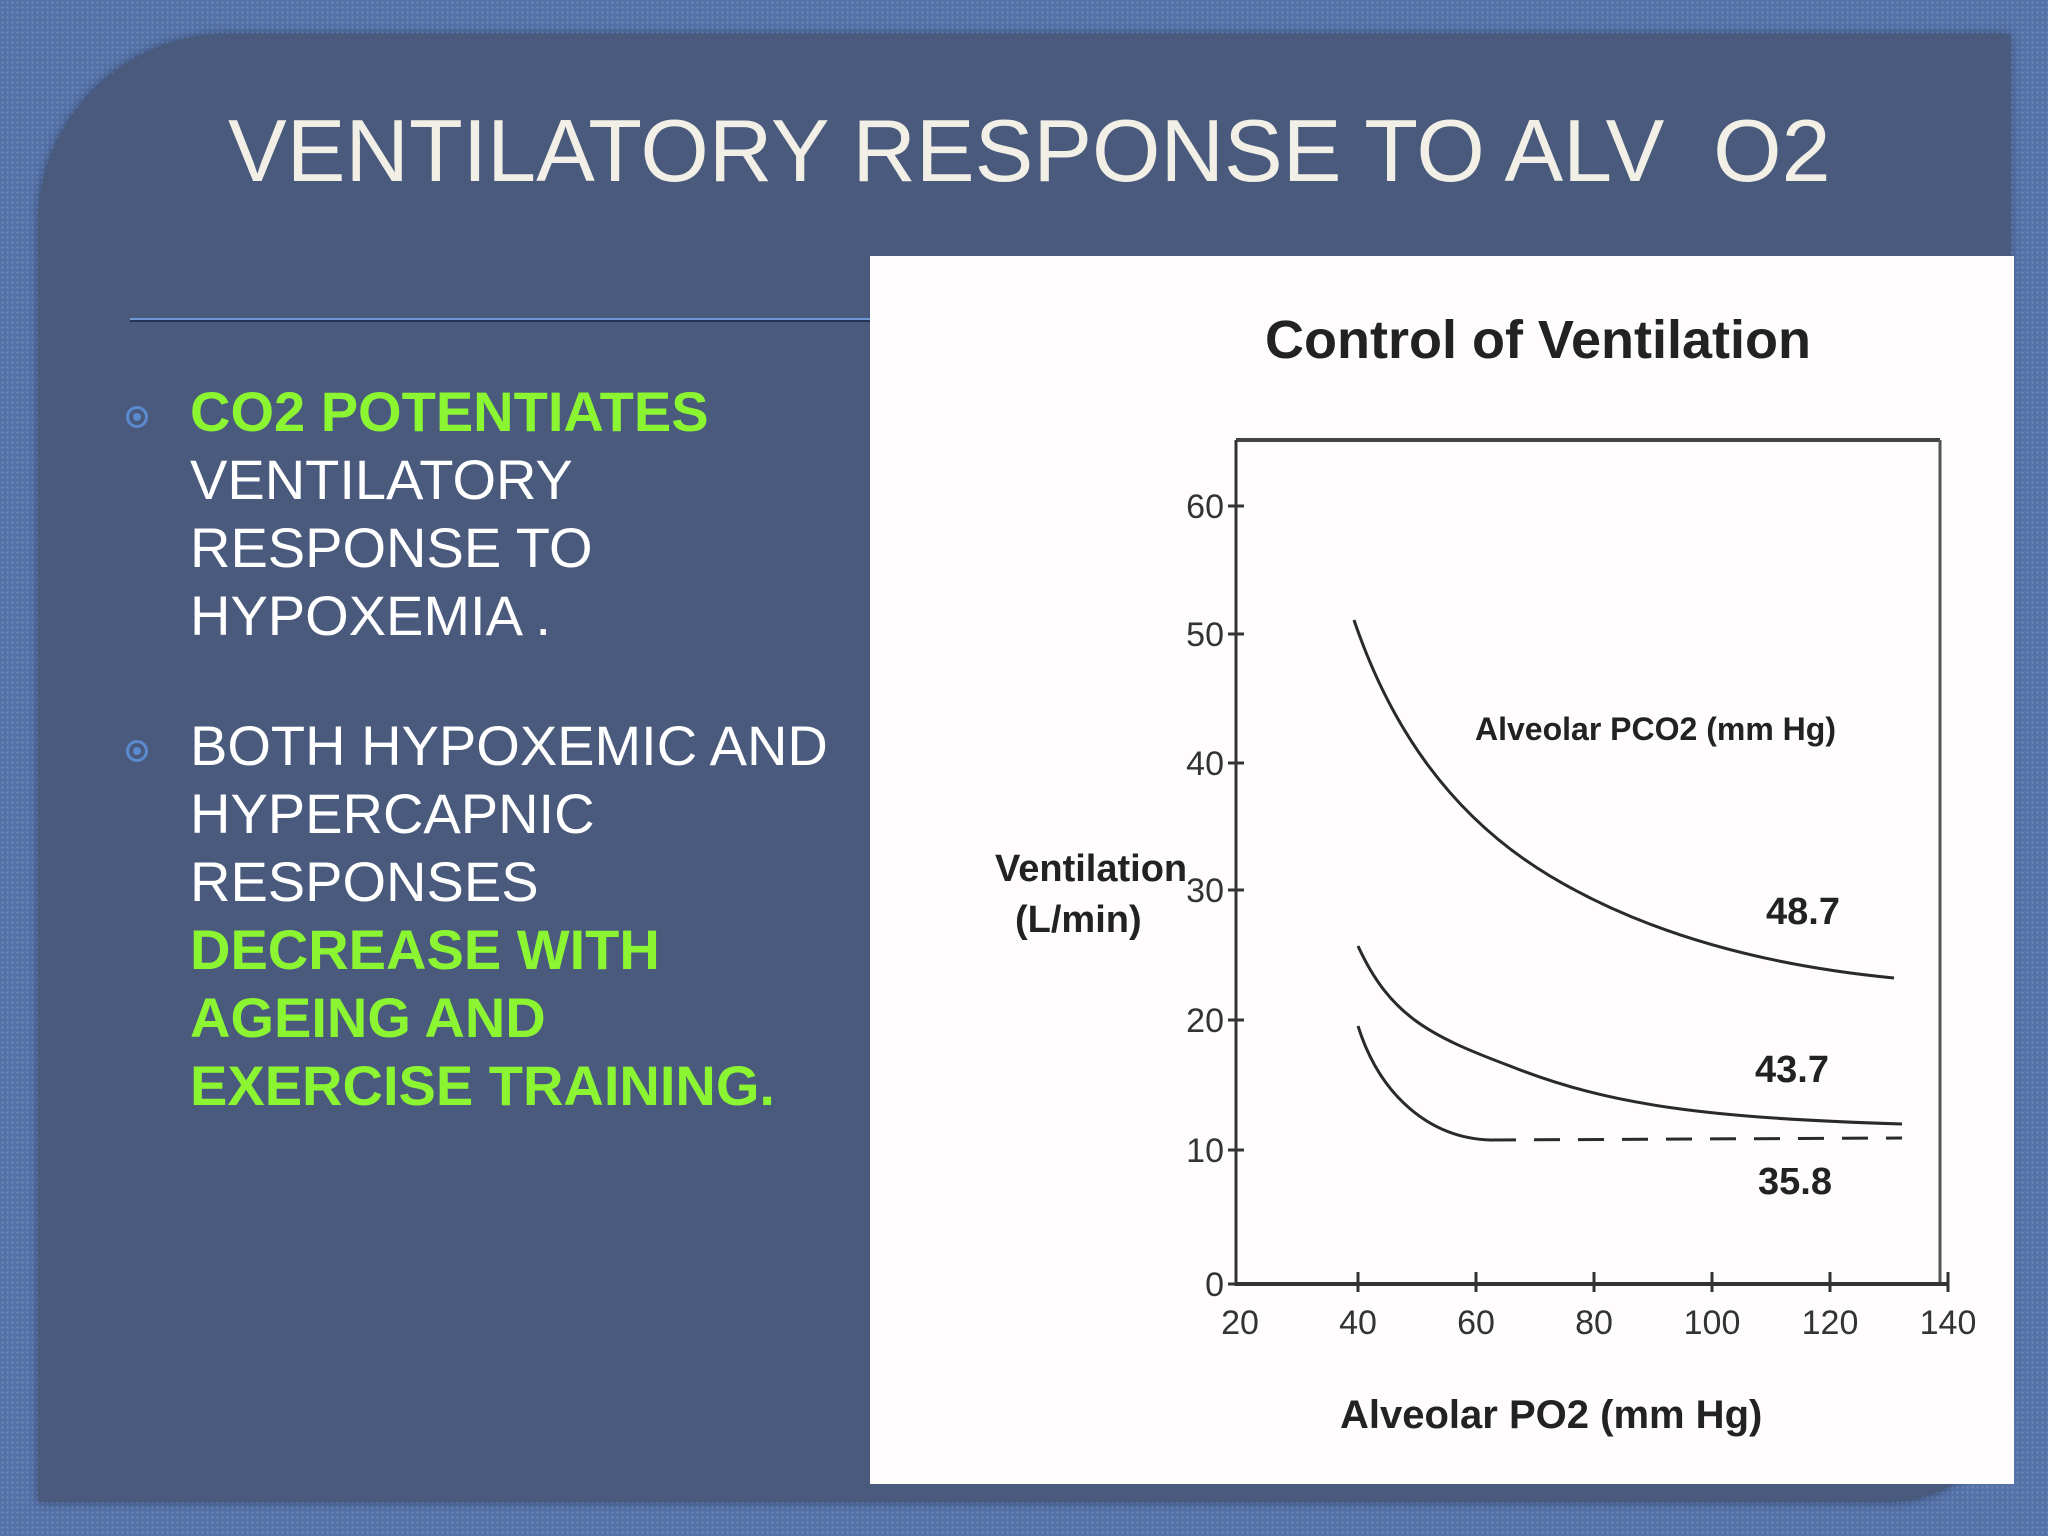 The height and width of the screenshot is (1536, 2048). I want to click on svg-text: 120, so click(1830, 1323).